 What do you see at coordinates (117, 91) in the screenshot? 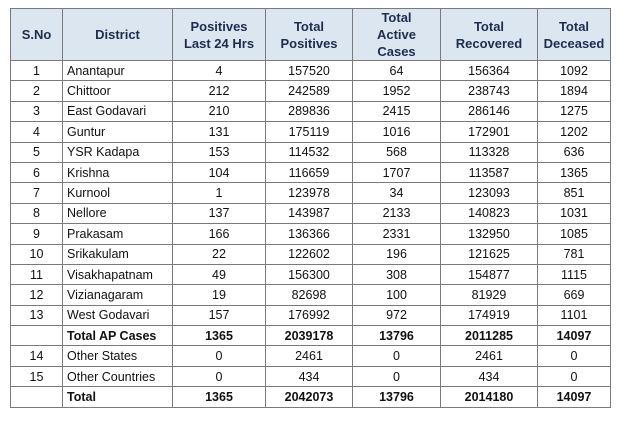
I see `district-cell: Chittoor` at bounding box center [117, 91].